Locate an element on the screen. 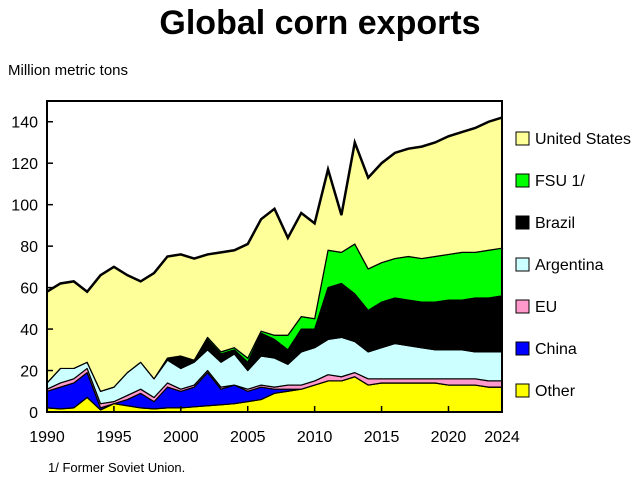 The image size is (640, 480). legend-label: Brazil is located at coordinates (555, 223).